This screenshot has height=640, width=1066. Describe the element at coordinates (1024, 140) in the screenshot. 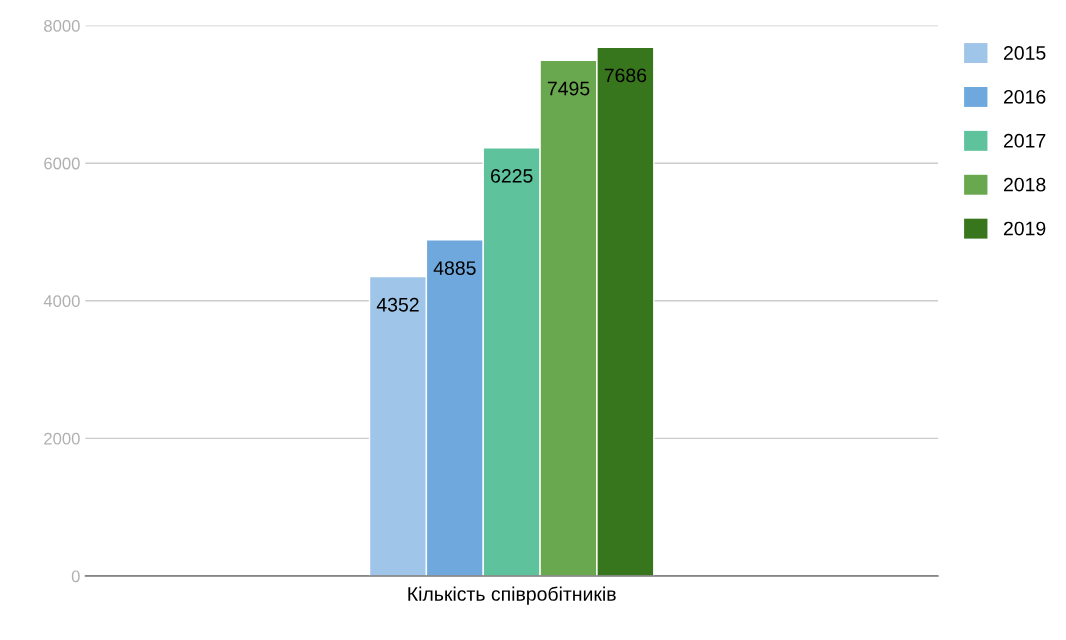

I see `legend-label: 2017` at that location.